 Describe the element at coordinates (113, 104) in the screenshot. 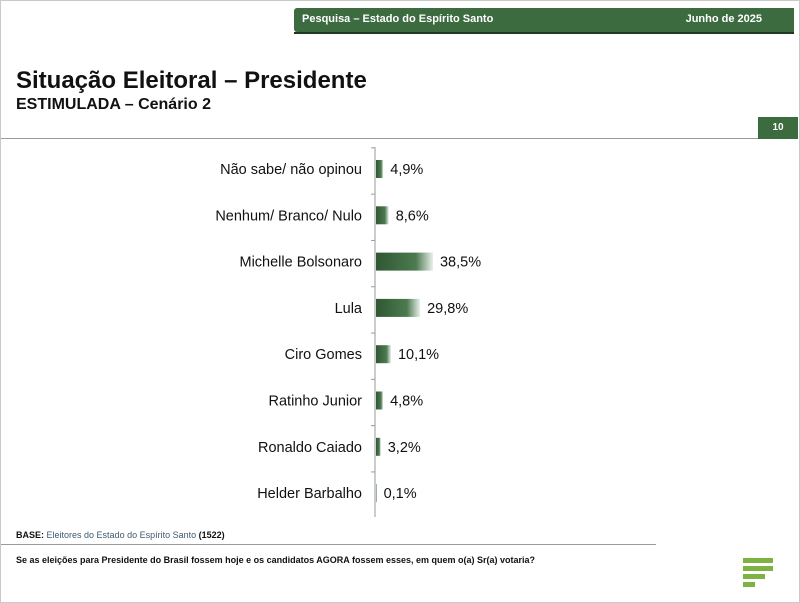

I see `page-subtitle: ESTIMULADA – Cenário 2` at that location.